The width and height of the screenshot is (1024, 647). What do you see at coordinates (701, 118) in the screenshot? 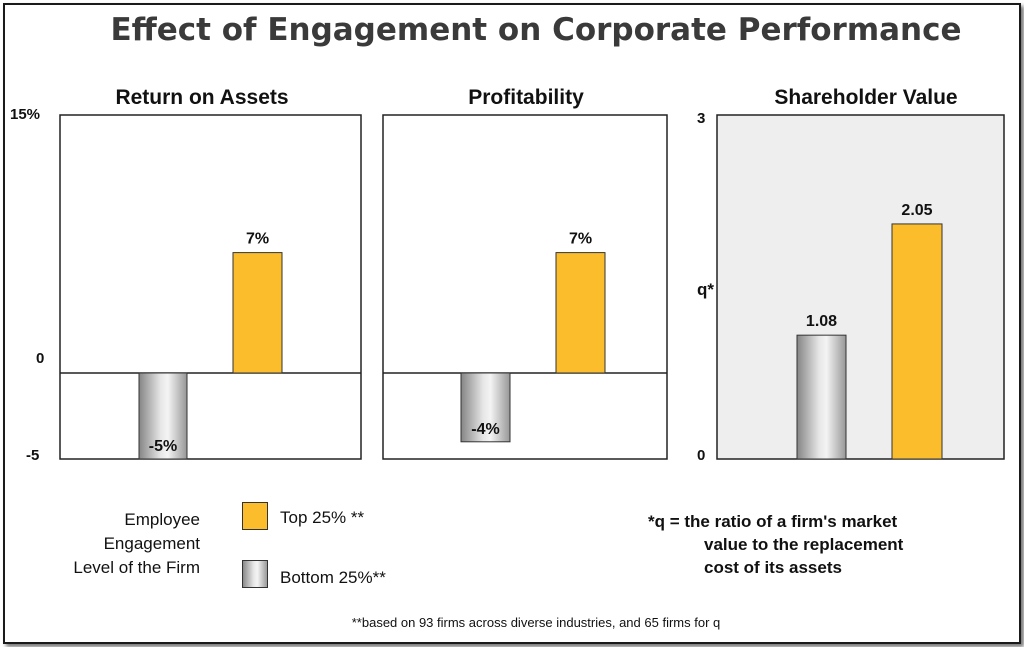
I see `ytick-q-top: 3` at bounding box center [701, 118].